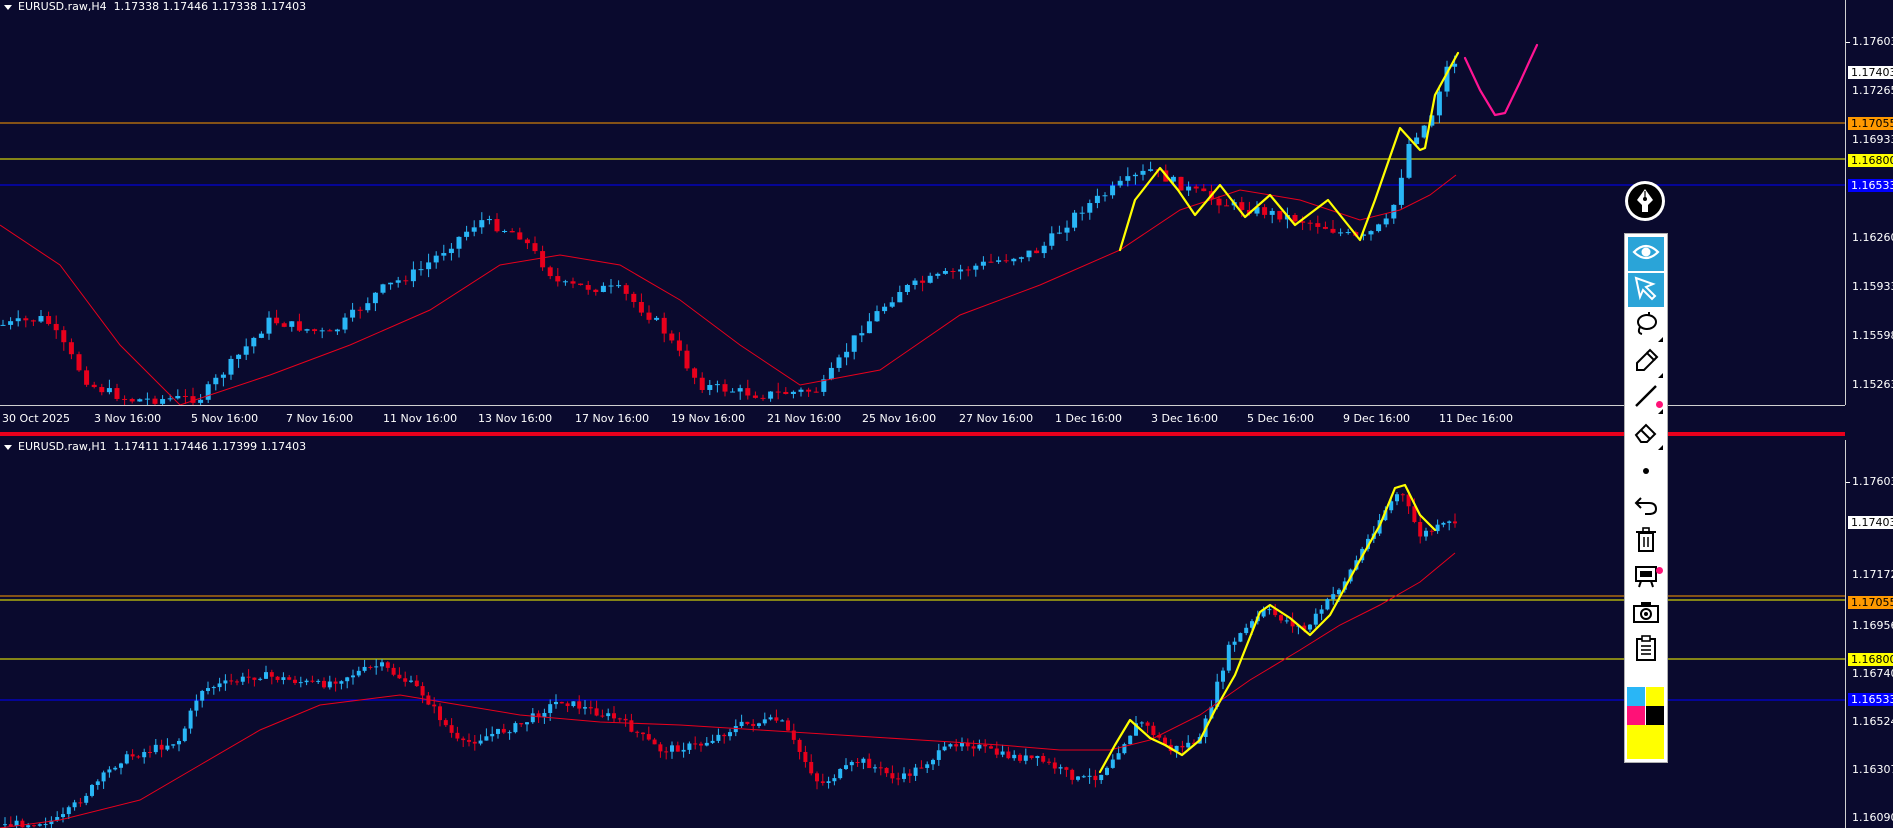 The image size is (1893, 828). What do you see at coordinates (1646, 362) in the screenshot?
I see `highlighter-tool-button` at bounding box center [1646, 362].